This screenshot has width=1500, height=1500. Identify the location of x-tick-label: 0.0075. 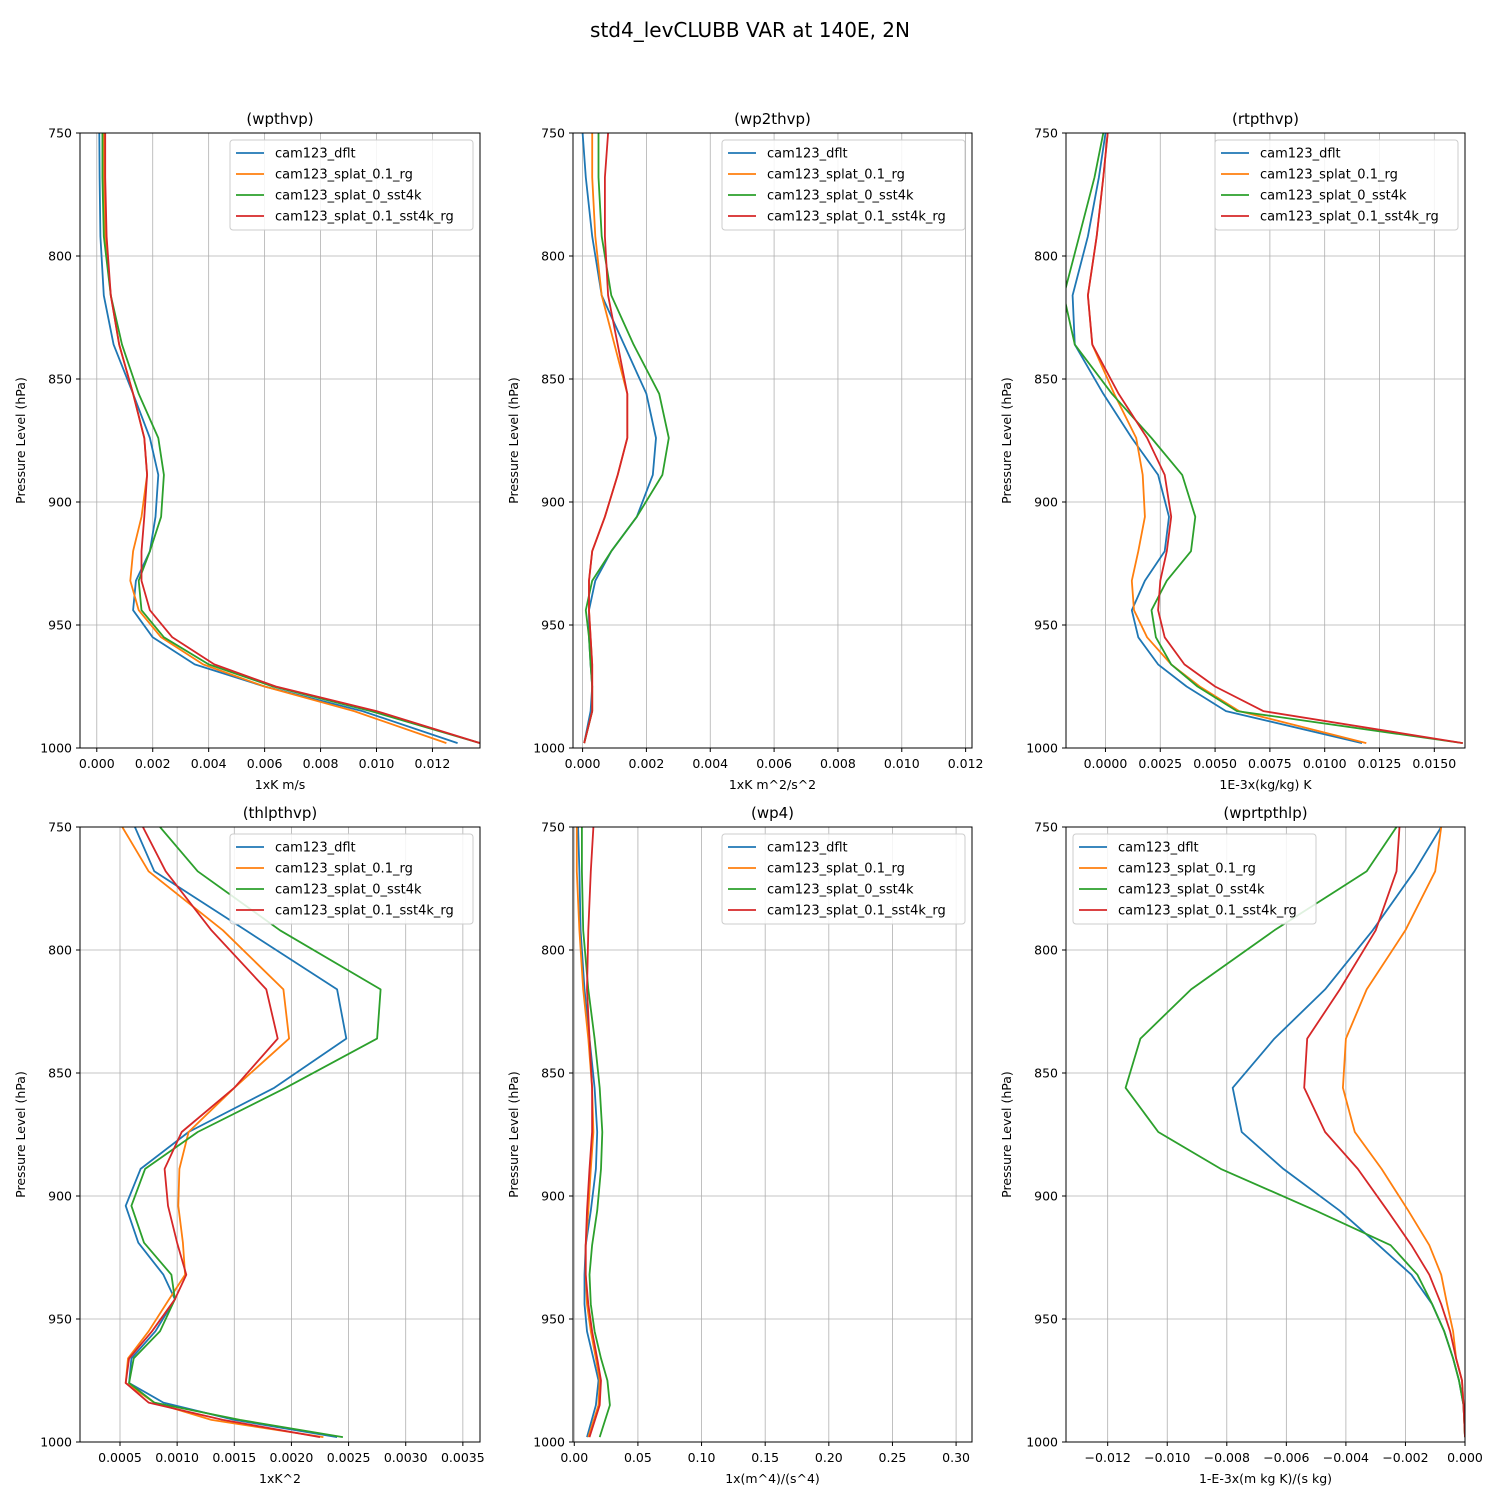
(1270, 763).